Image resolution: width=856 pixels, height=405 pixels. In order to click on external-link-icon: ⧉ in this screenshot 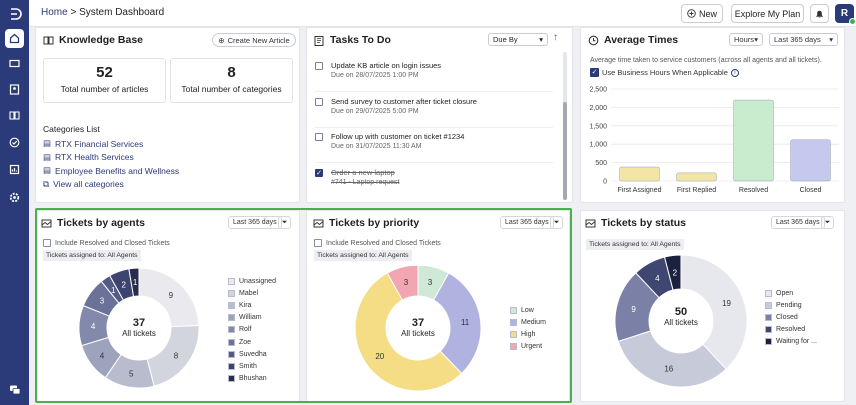, I will do `click(46, 183)`.